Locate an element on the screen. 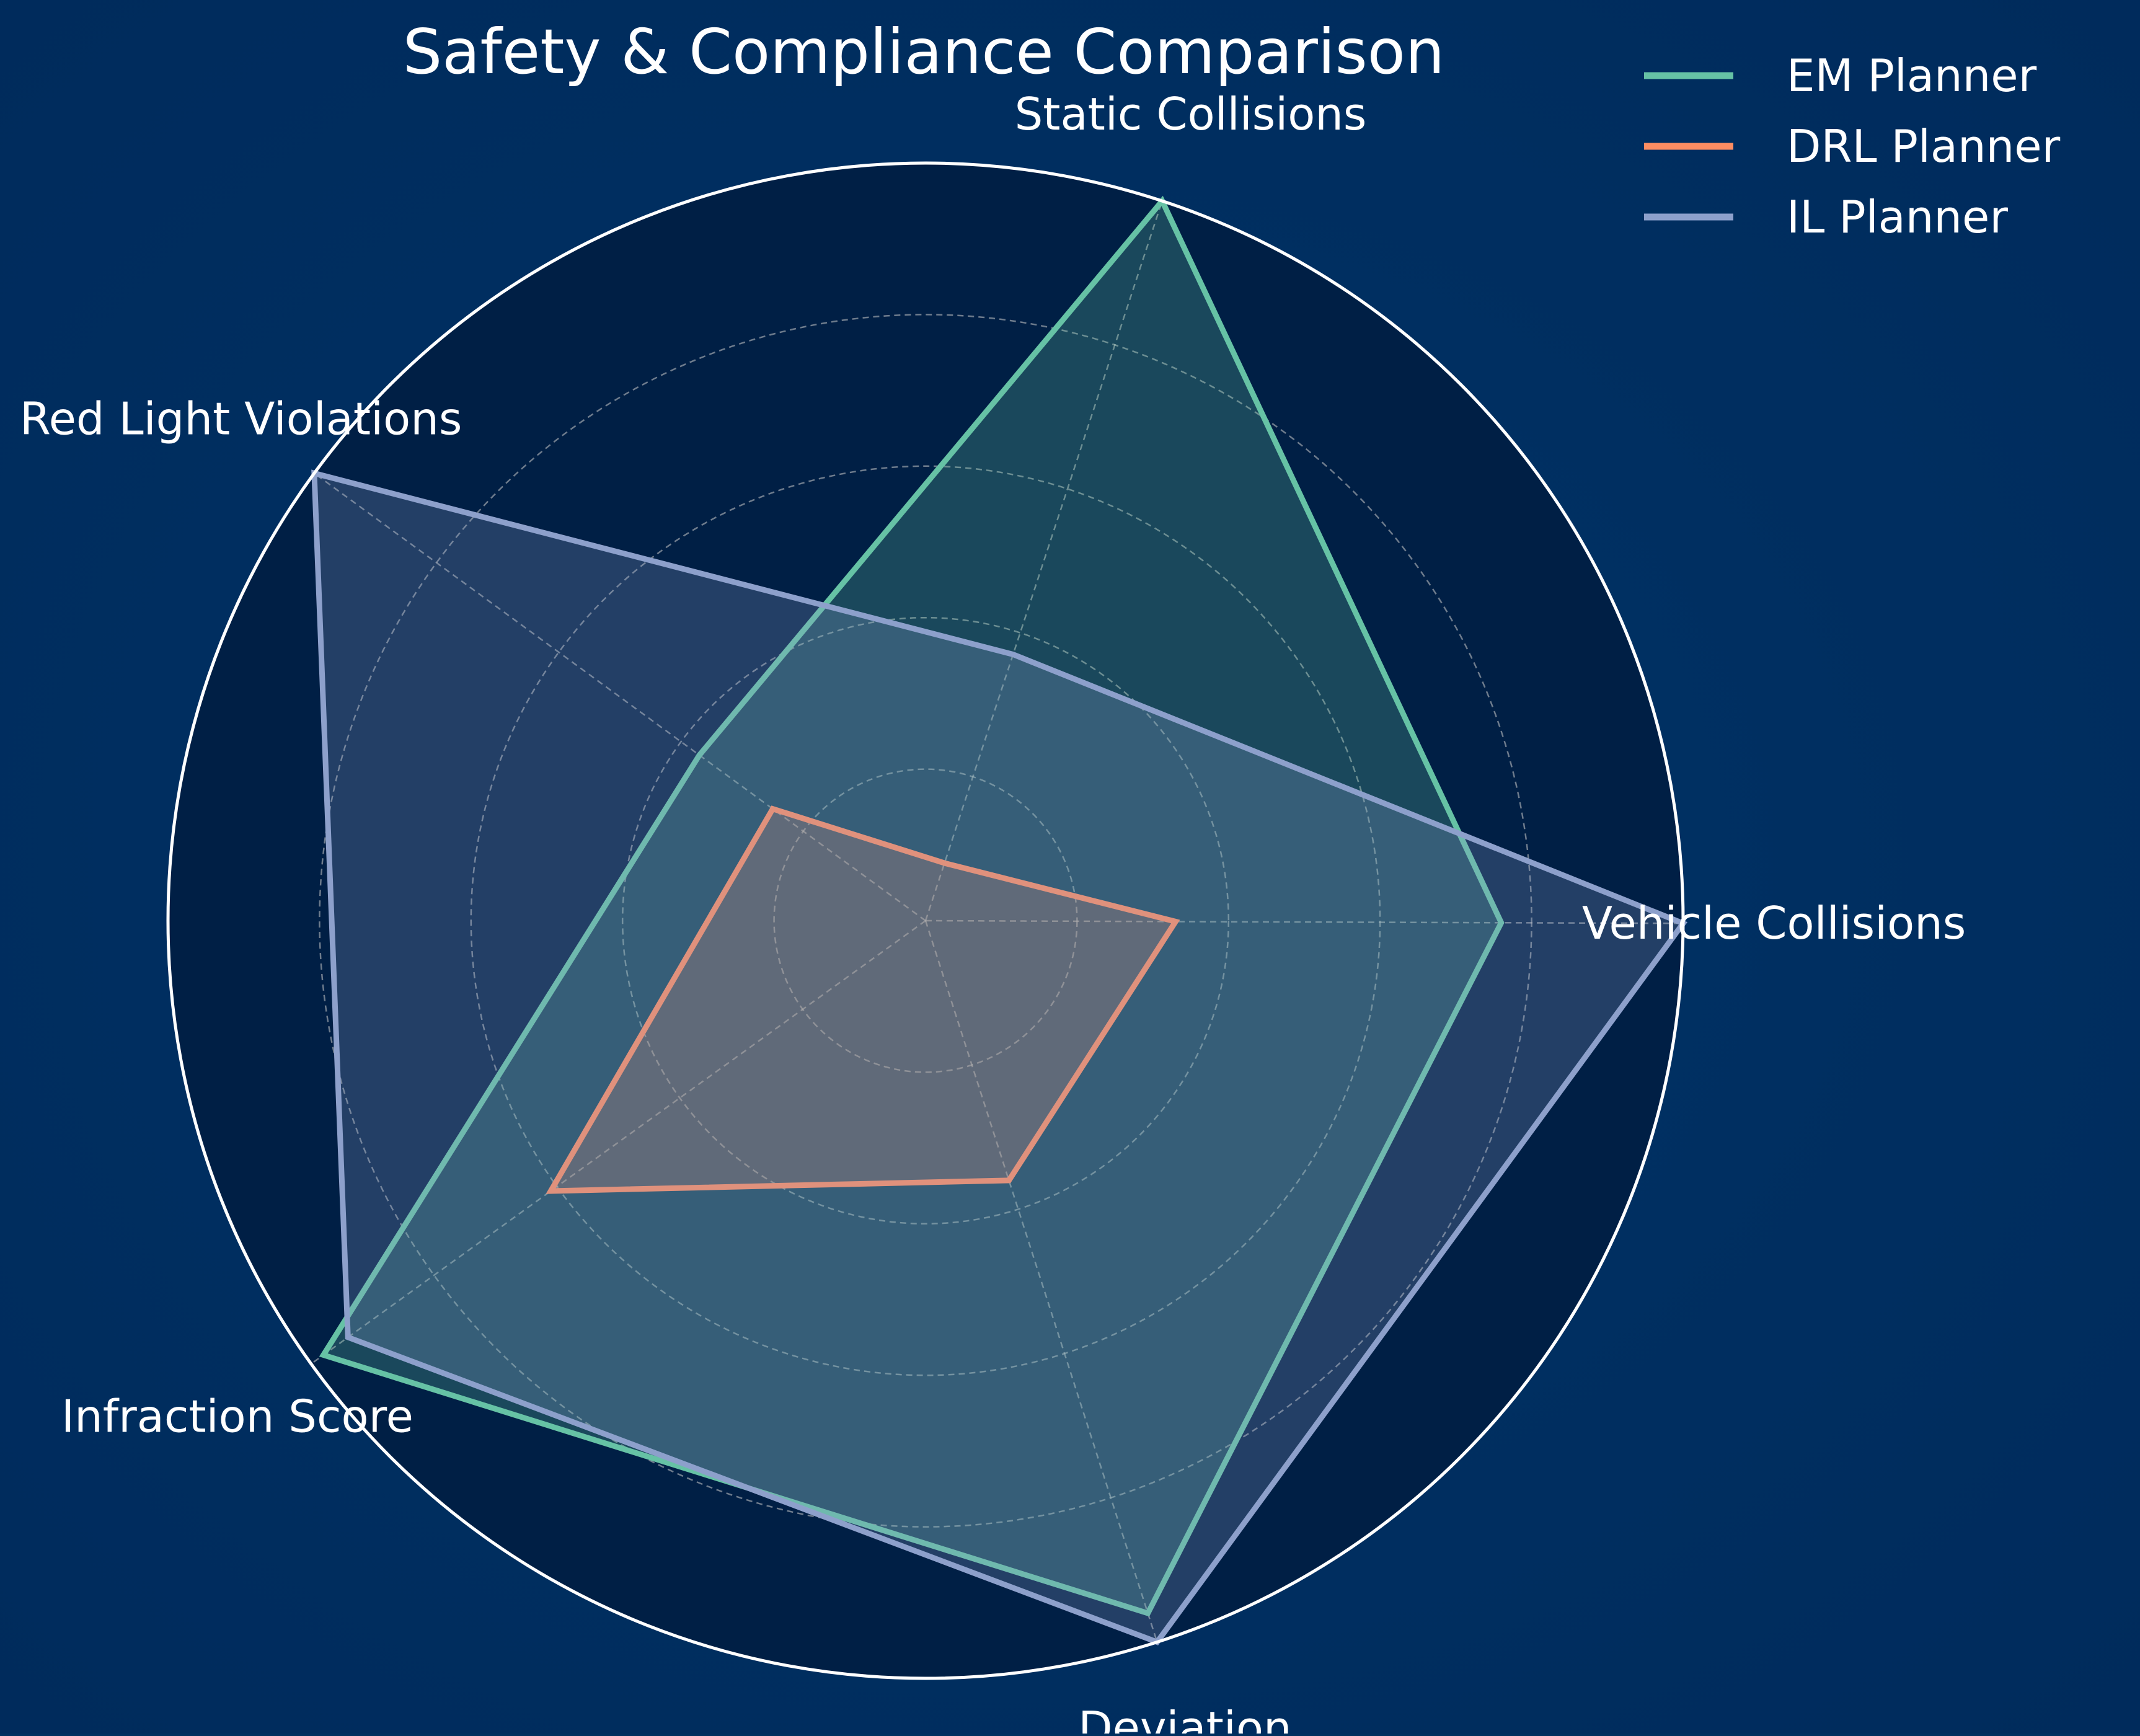 This screenshot has height=1736, width=2140. axis-label-5: Deviation is located at coordinates (1184, 1718).